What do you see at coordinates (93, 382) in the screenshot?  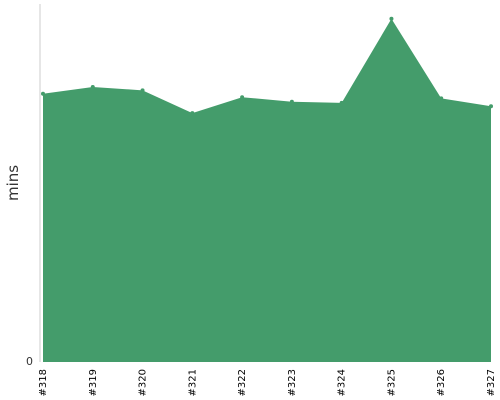 I see `x-tick-label: #319` at bounding box center [93, 382].